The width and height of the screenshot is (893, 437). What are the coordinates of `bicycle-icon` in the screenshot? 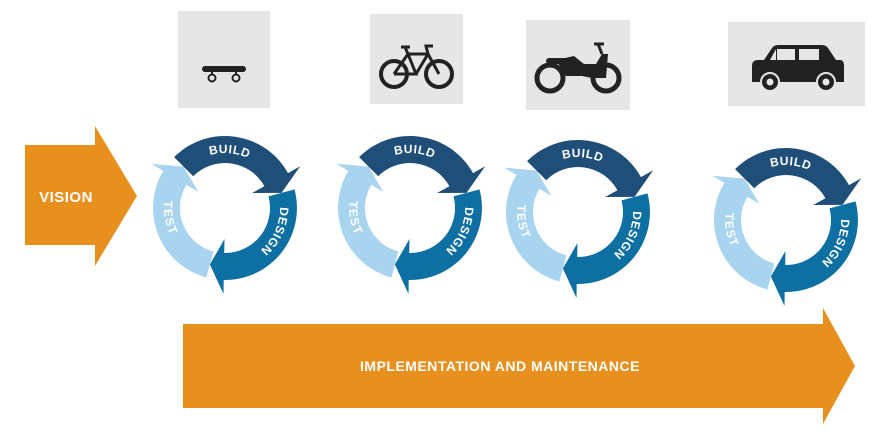 It's located at (416, 66).